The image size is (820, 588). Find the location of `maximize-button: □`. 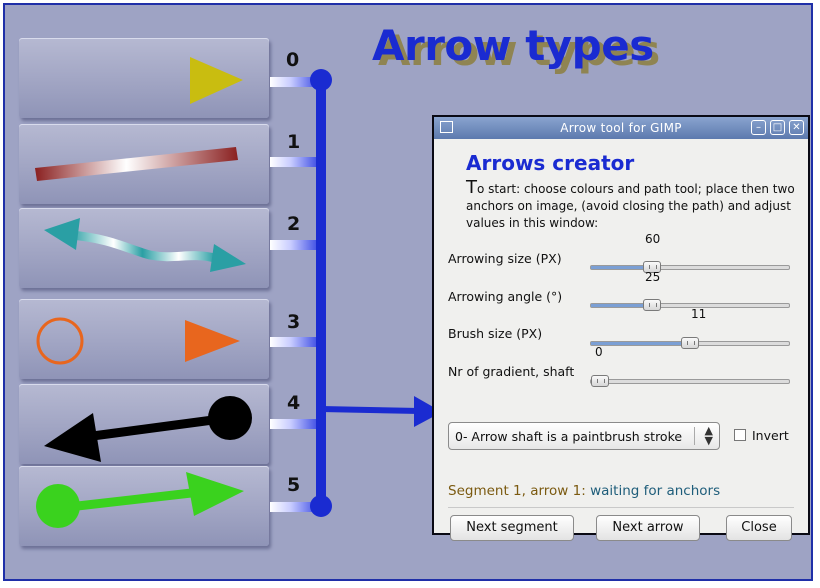

maximize-button: □ is located at coordinates (777, 127).